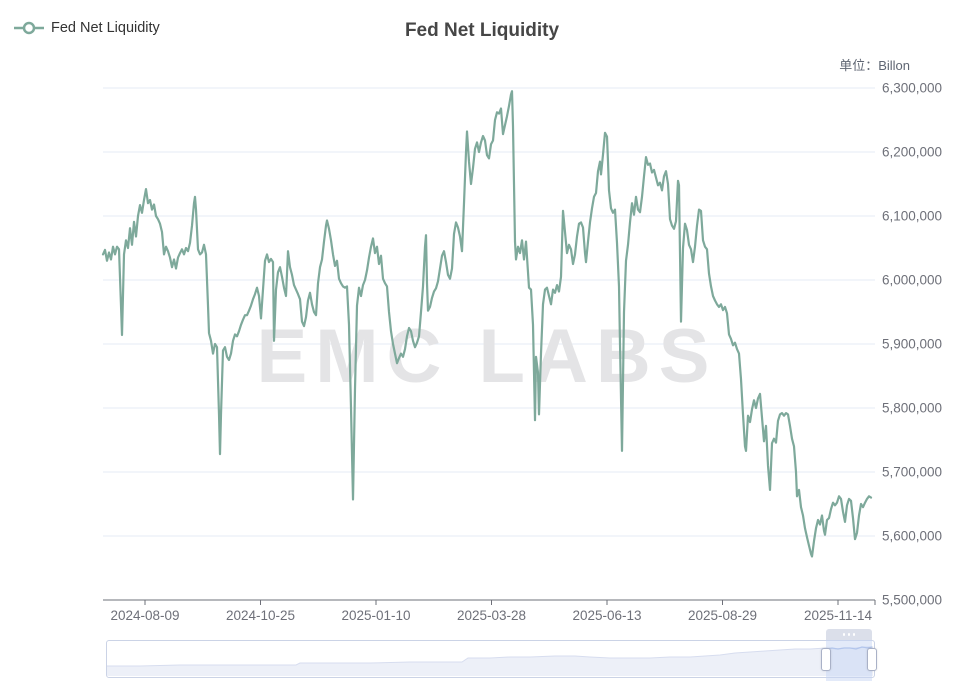  What do you see at coordinates (912, 216) in the screenshot?
I see `y-axis-label: 6,100,000` at bounding box center [912, 216].